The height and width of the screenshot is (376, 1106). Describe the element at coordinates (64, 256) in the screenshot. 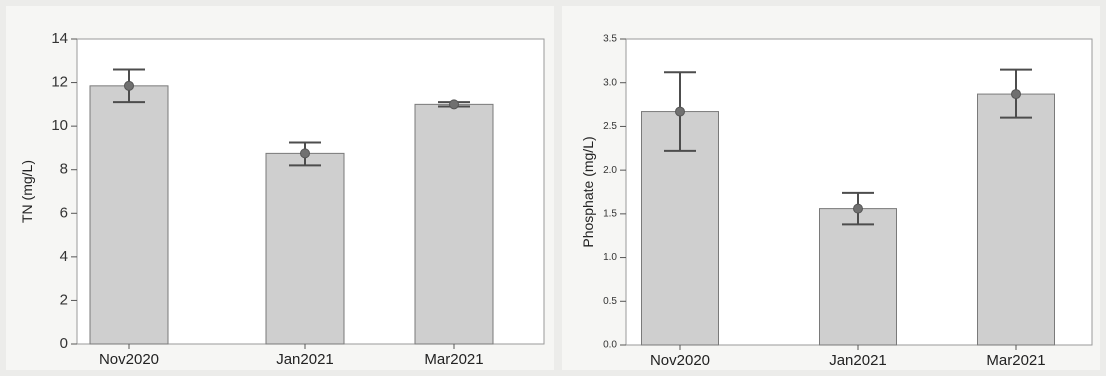

I see `tn-ytick-label: 4` at that location.